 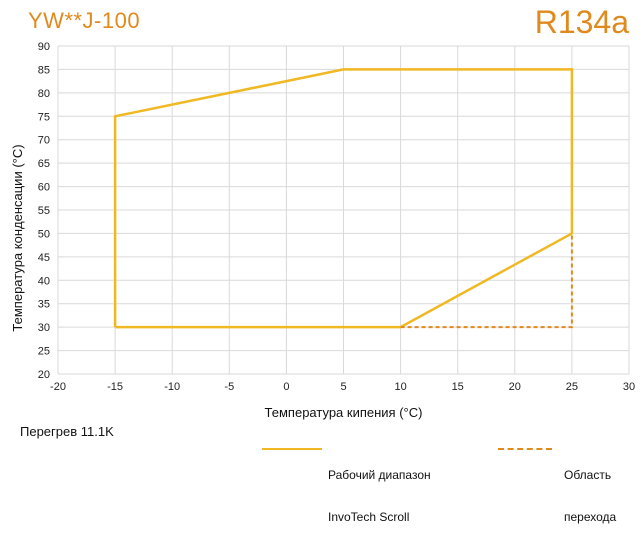 What do you see at coordinates (67, 431) in the screenshot?
I see `superheat-note: Перегрев 11.1K` at bounding box center [67, 431].